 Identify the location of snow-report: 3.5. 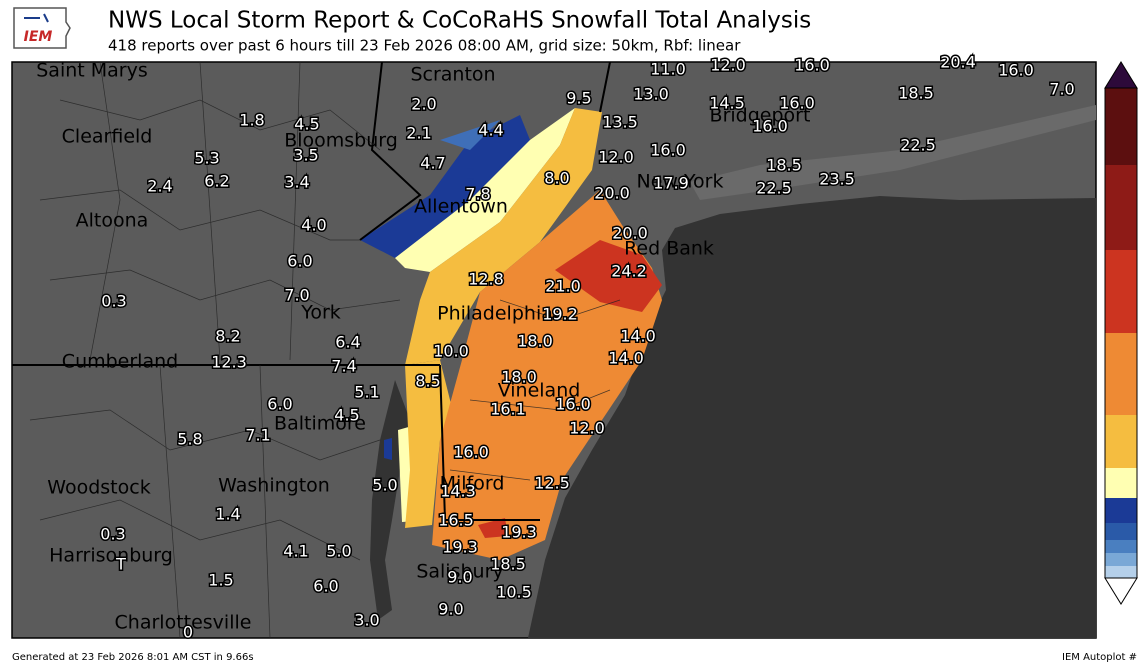
(305, 155).